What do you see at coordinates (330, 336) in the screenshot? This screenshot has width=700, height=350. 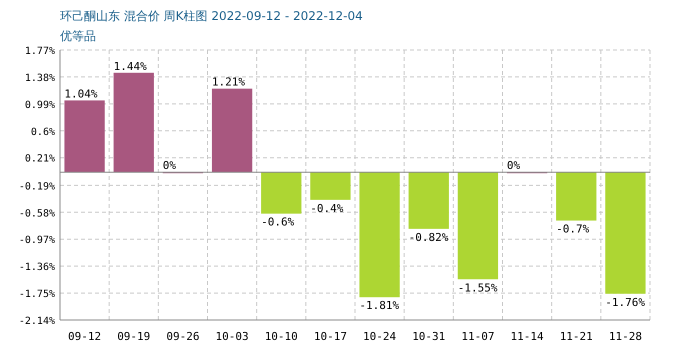 I see `x-tick-label: 10-17` at bounding box center [330, 336].